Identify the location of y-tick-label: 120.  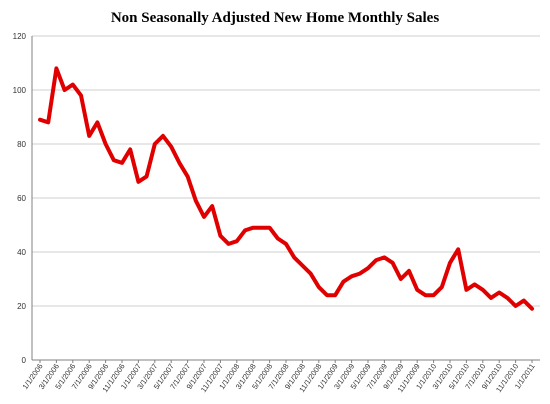
(20, 36).